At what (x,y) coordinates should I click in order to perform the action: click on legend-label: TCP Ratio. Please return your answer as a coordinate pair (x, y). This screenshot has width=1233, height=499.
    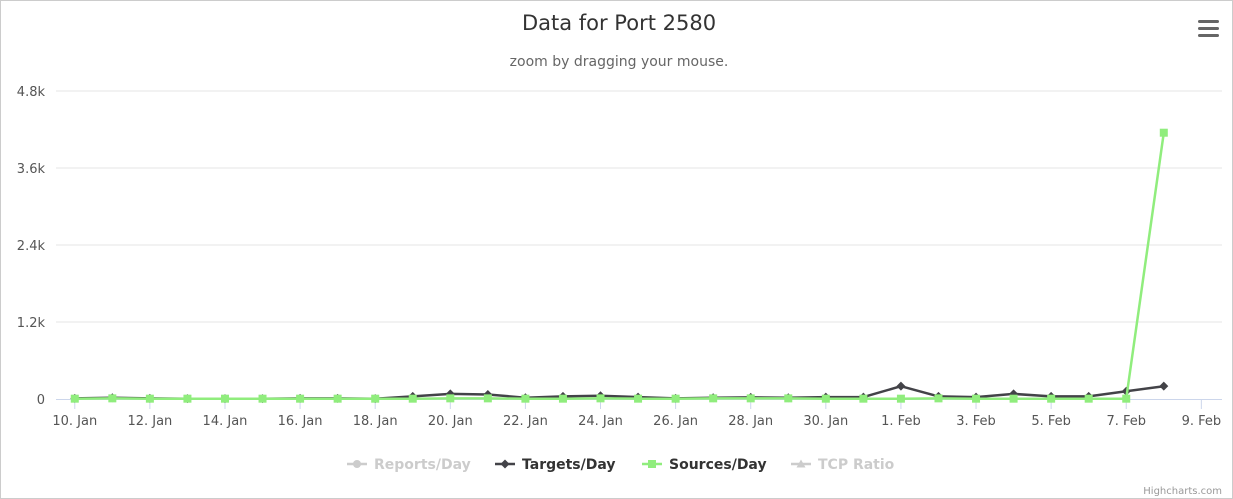
    Looking at the image, I should click on (856, 465).